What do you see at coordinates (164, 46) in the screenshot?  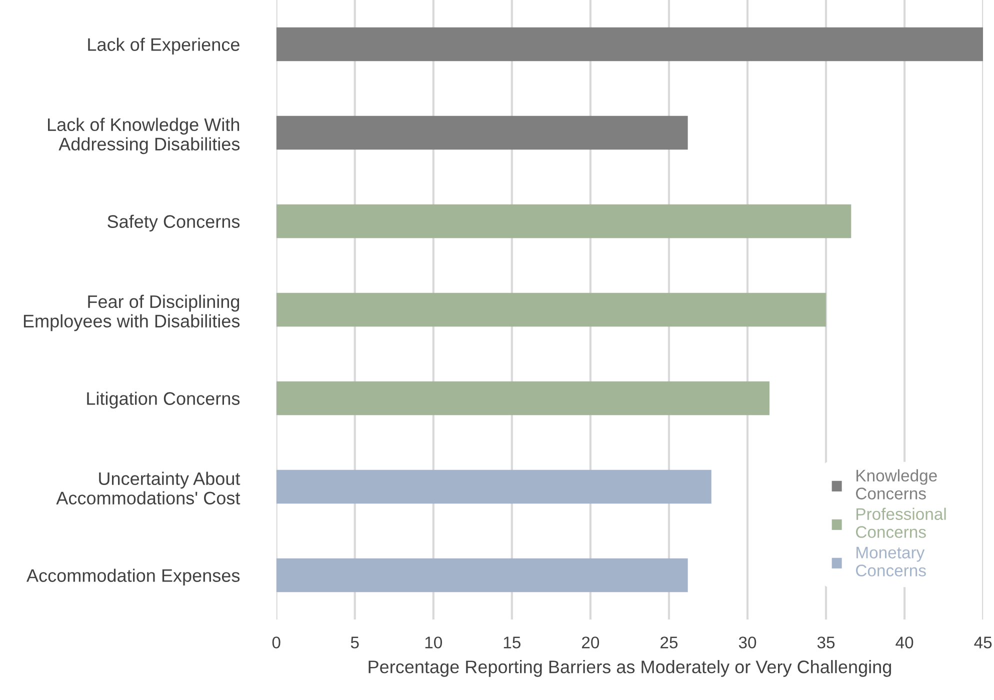 I see `y-tick-label: Lack of Experience` at bounding box center [164, 46].